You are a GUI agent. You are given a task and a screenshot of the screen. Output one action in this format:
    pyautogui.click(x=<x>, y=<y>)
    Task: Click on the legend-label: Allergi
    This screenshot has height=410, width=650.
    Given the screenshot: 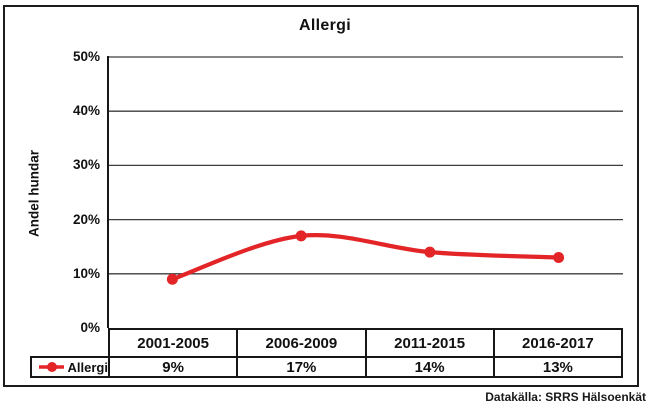 What is the action you would take?
    pyautogui.click(x=87, y=367)
    